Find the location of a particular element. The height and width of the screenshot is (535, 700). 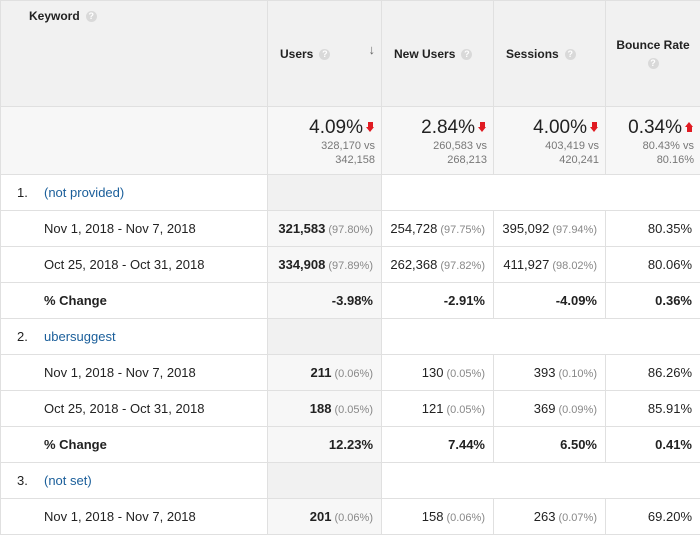

keyword-link: ubersuggest is located at coordinates (80, 336).